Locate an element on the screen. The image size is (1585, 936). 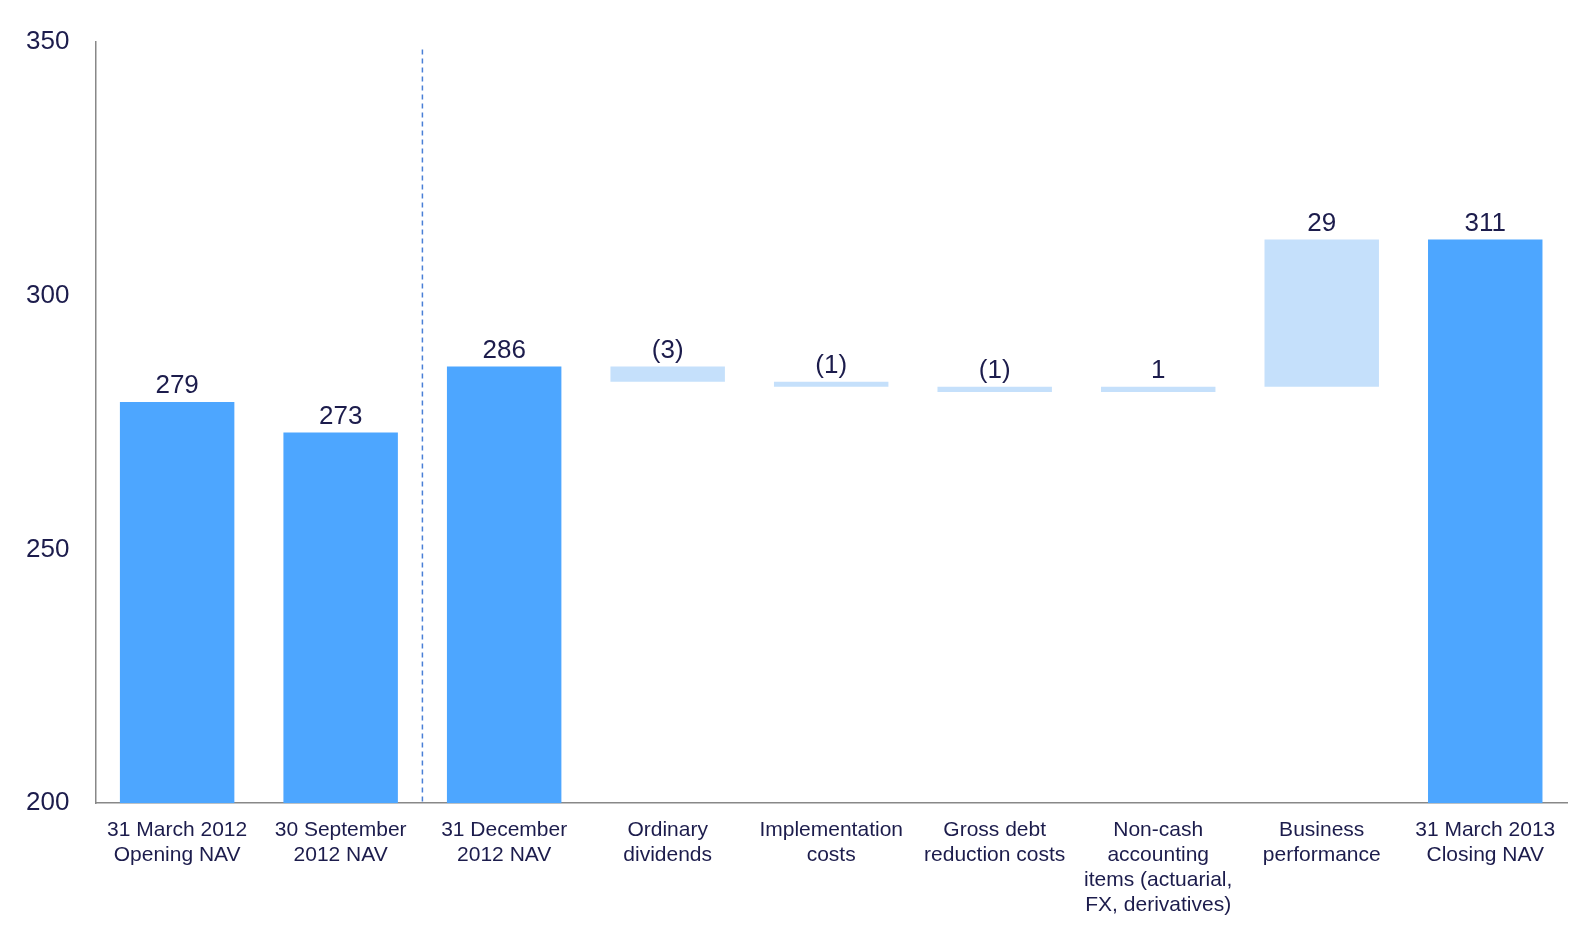
data-label: 279 is located at coordinates (177, 384).